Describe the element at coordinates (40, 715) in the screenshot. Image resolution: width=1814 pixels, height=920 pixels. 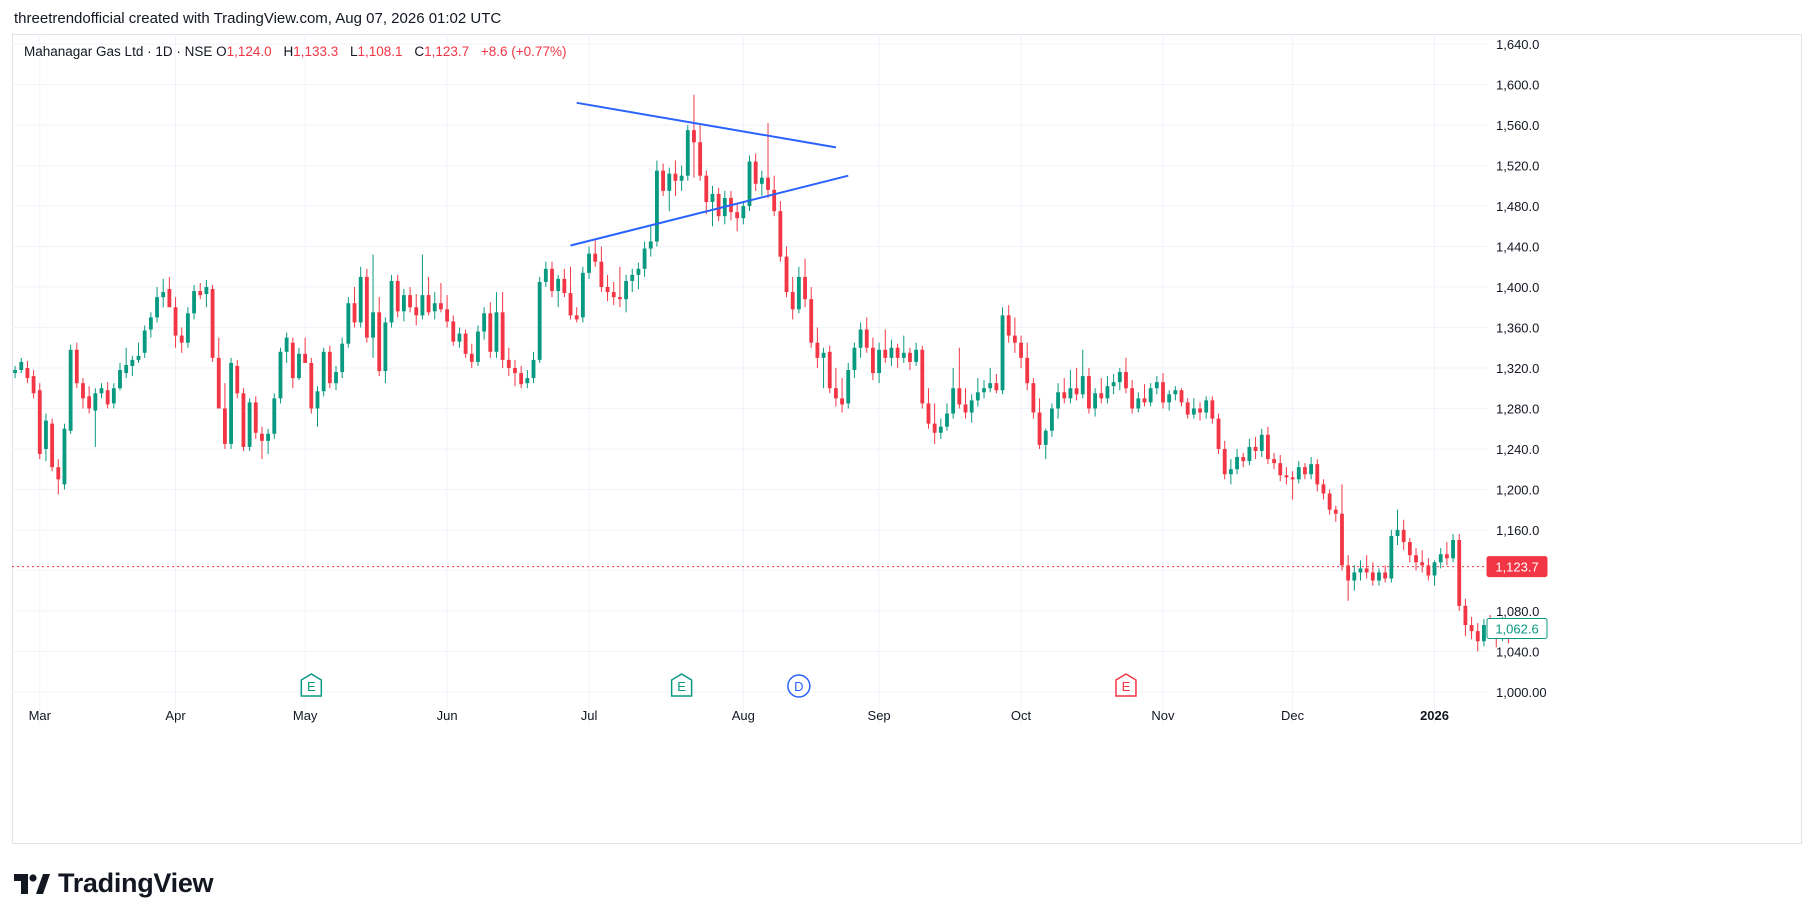
I see `time-tick-label: Mar` at that location.